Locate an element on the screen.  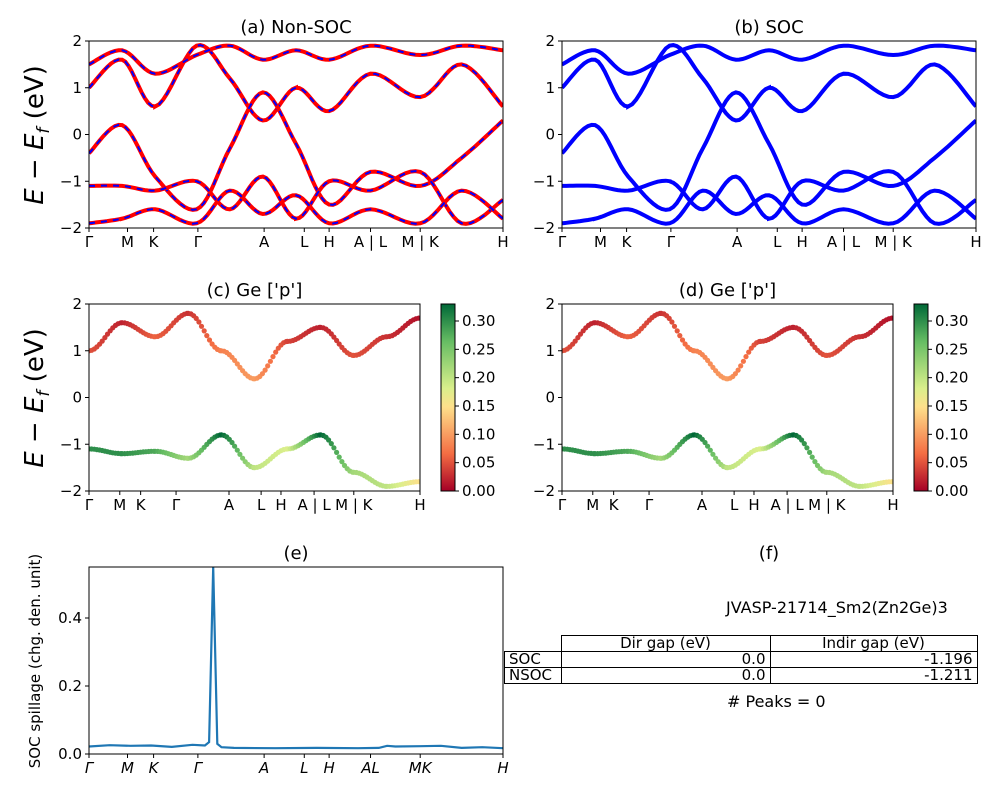
table-row: SOC 0.0 -1.196 is located at coordinates (741, 659).